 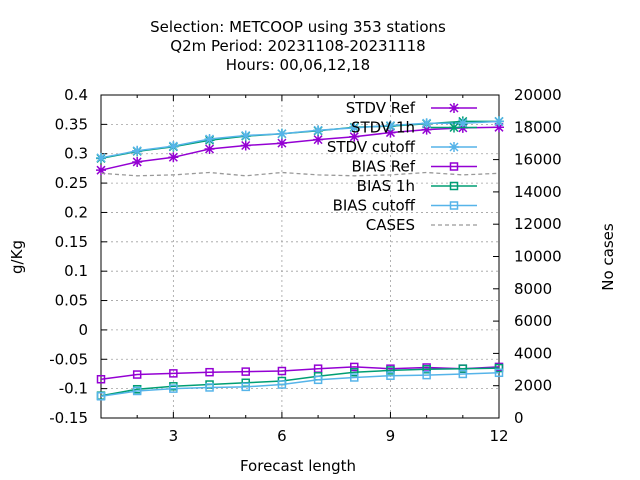 I want to click on y2-tick-label: 6000, so click(x=533, y=321).